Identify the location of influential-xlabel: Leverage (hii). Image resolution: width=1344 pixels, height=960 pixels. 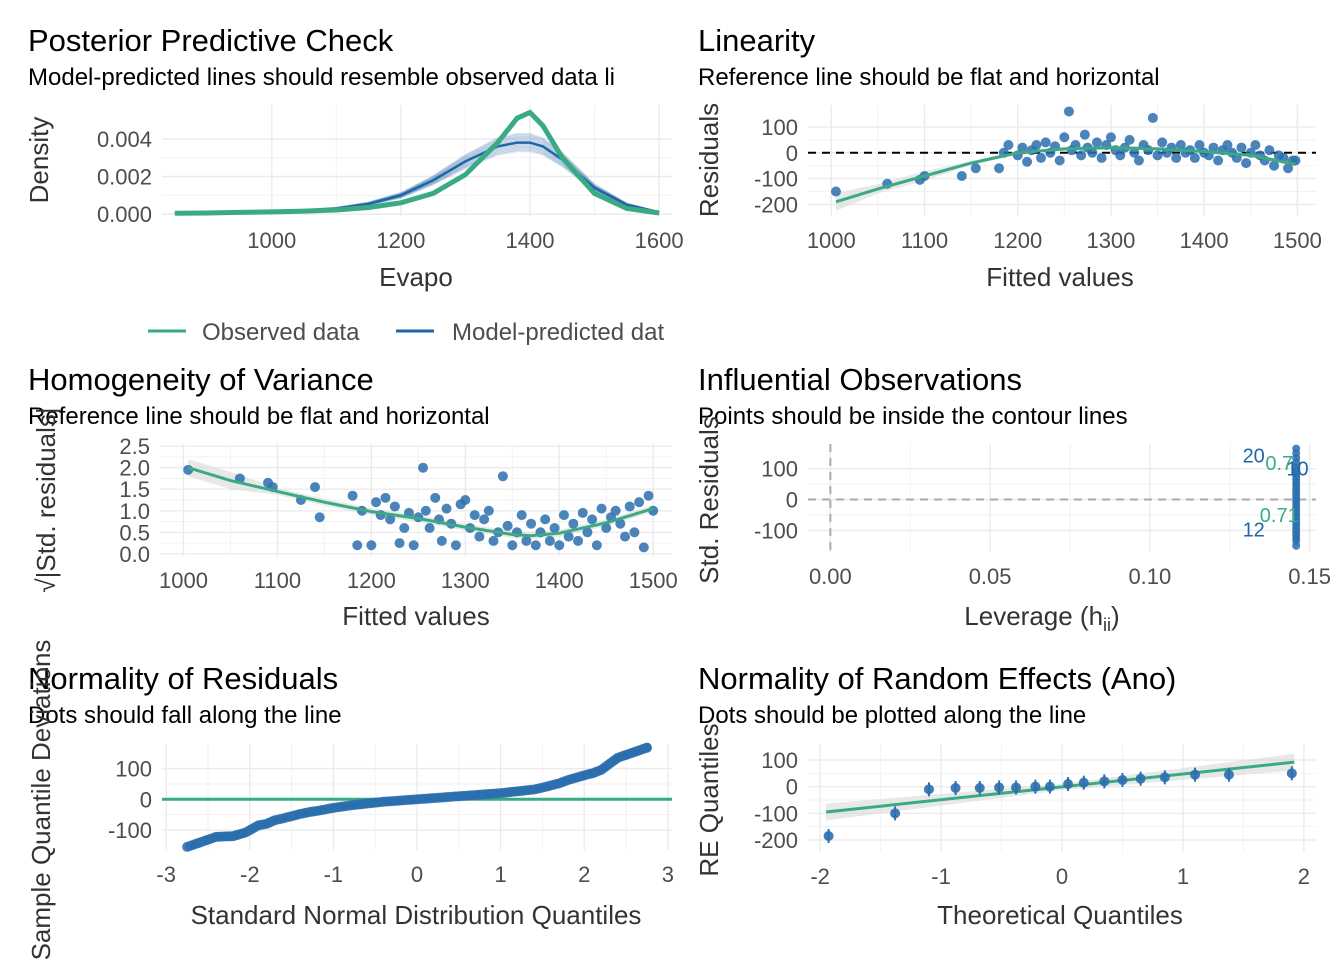
(1041, 618).